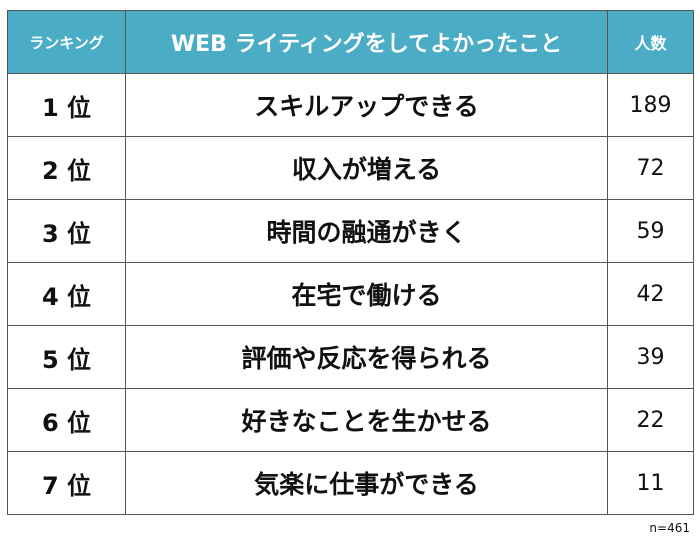 Image resolution: width=700 pixels, height=541 pixels. What do you see at coordinates (66, 105) in the screenshot?
I see `rank-cell: 1 位` at bounding box center [66, 105].